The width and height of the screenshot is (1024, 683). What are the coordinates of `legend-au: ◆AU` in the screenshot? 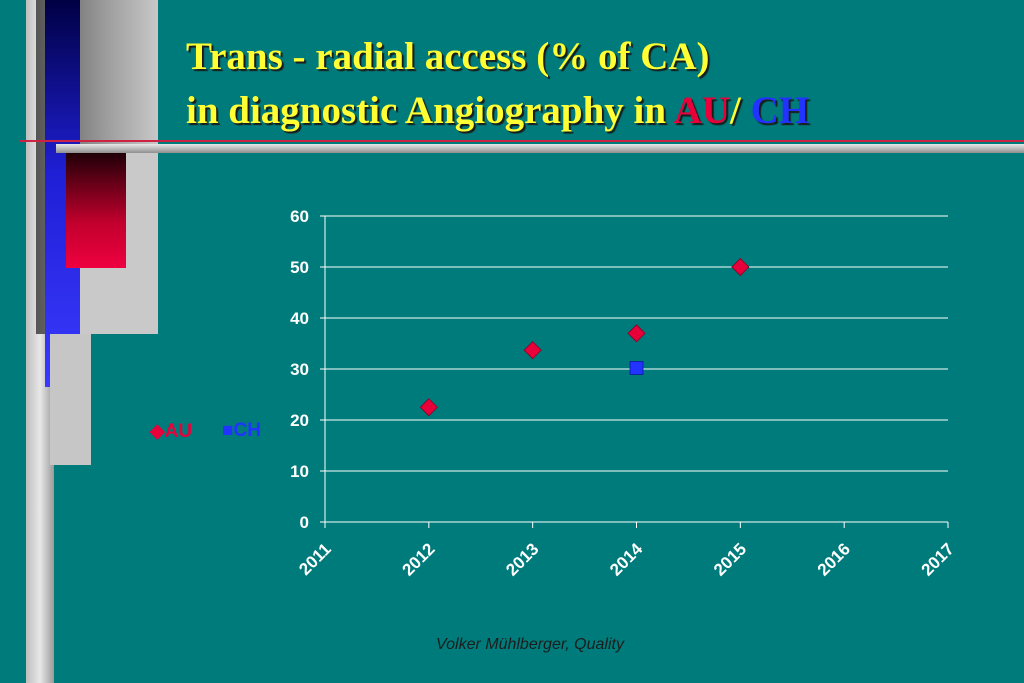 It's located at (171, 431).